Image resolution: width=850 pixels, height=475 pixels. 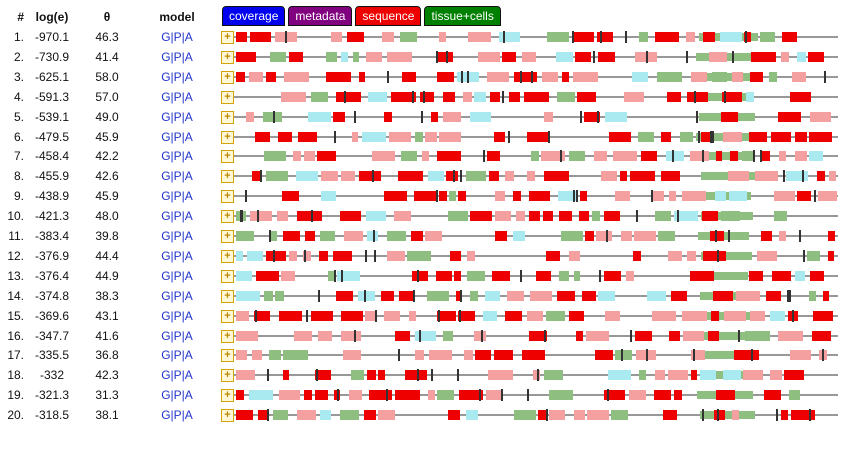 I want to click on legend-tissue-cells: tissue+cells, so click(x=462, y=16).